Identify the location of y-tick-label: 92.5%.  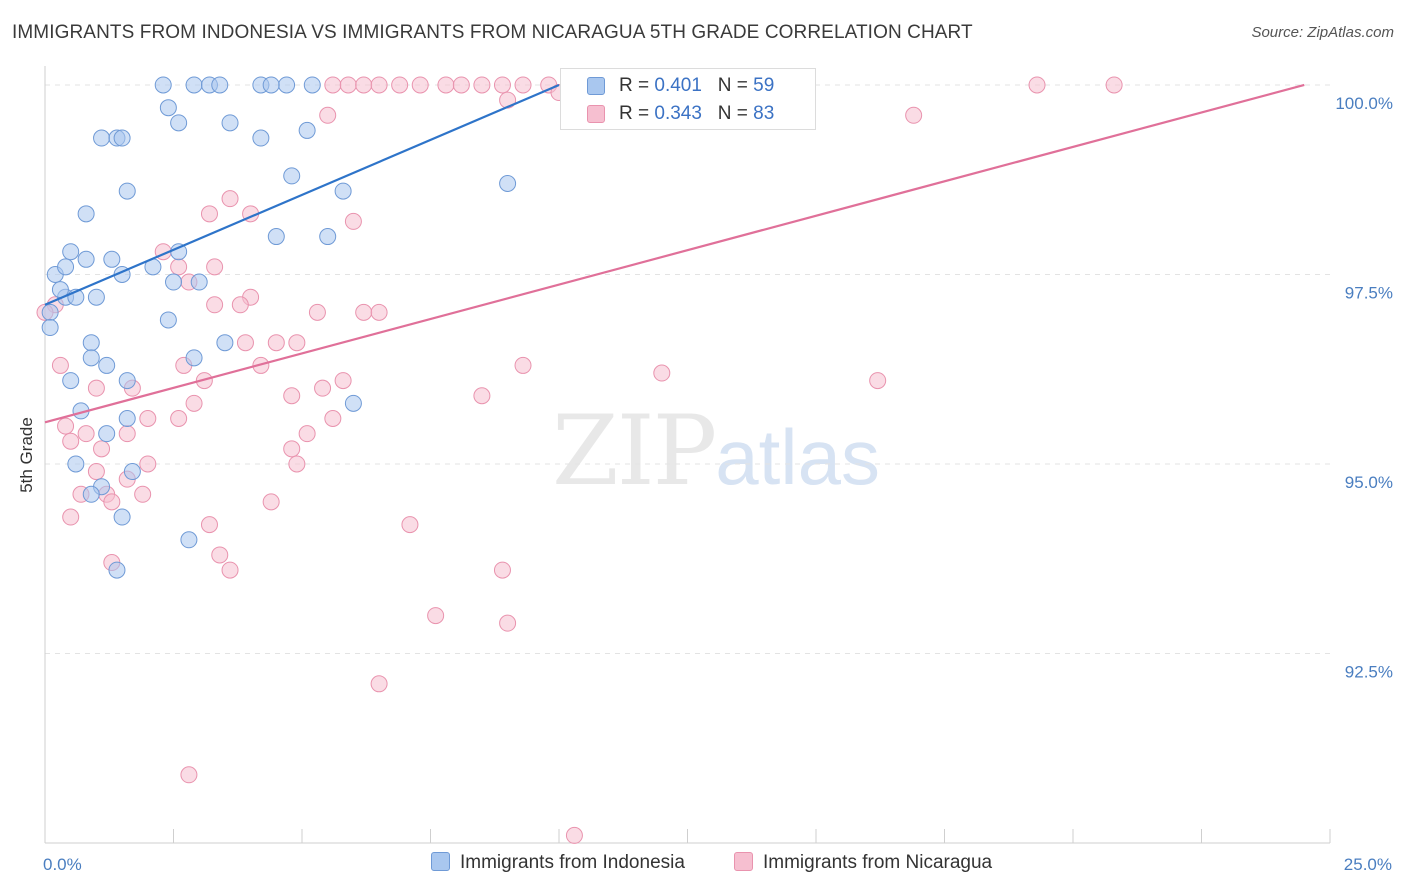
(1369, 671).